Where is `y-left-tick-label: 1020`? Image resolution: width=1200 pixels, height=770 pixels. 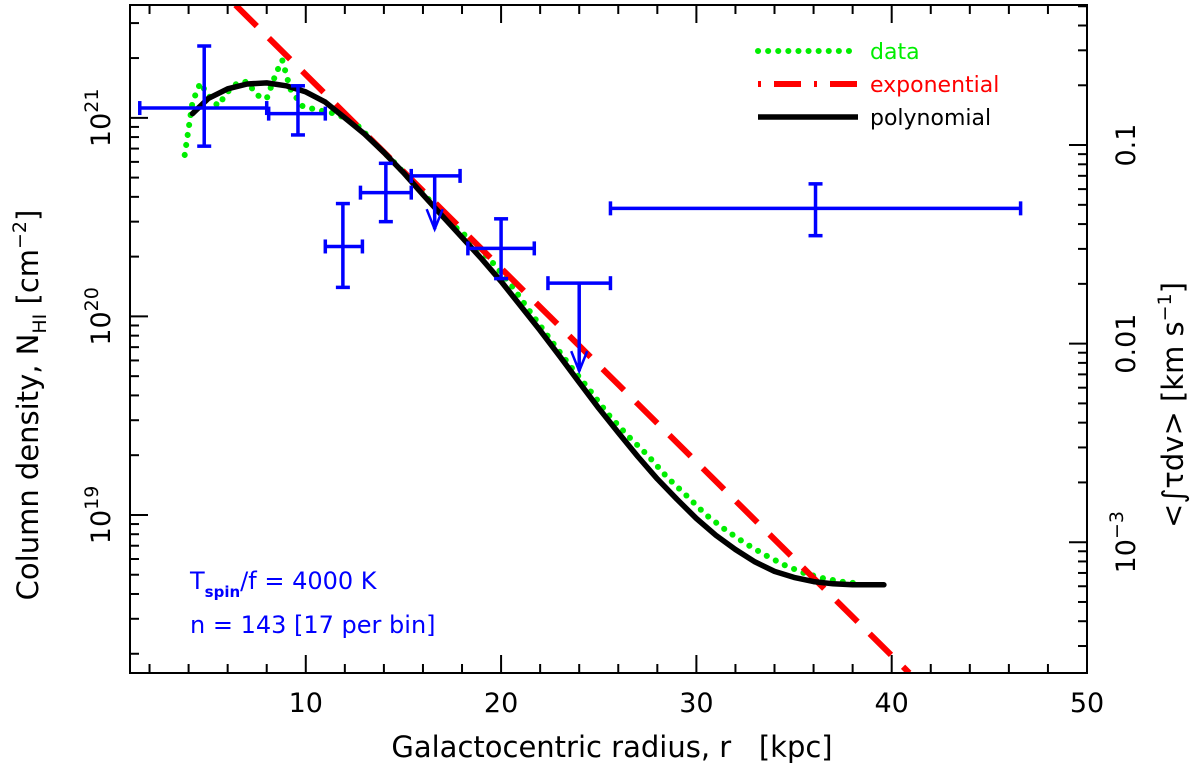
y-left-tick-label: 1020 is located at coordinates (99, 316).